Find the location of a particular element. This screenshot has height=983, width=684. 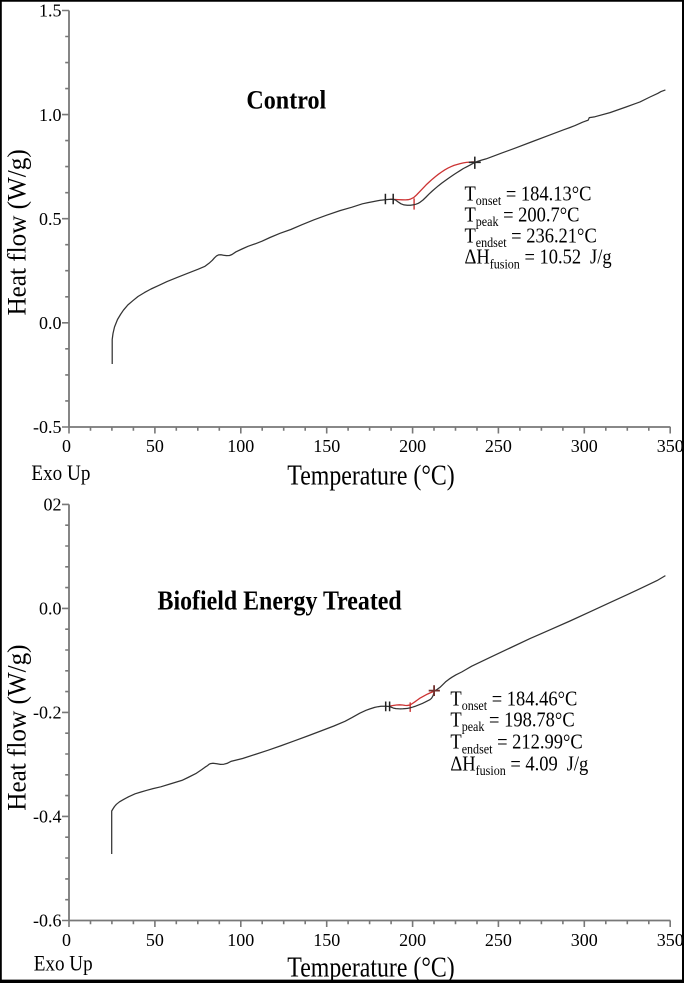

svg-text: Tpeak = 198.78°C is located at coordinates (512, 721).